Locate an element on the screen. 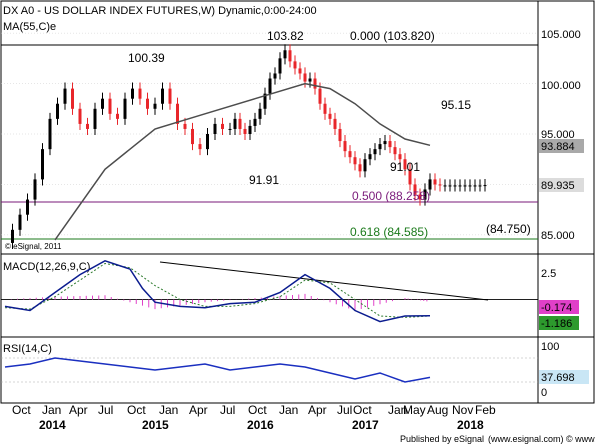 The width and height of the screenshot is (595, 447). annotation-91-01: 91.01 is located at coordinates (405, 167).